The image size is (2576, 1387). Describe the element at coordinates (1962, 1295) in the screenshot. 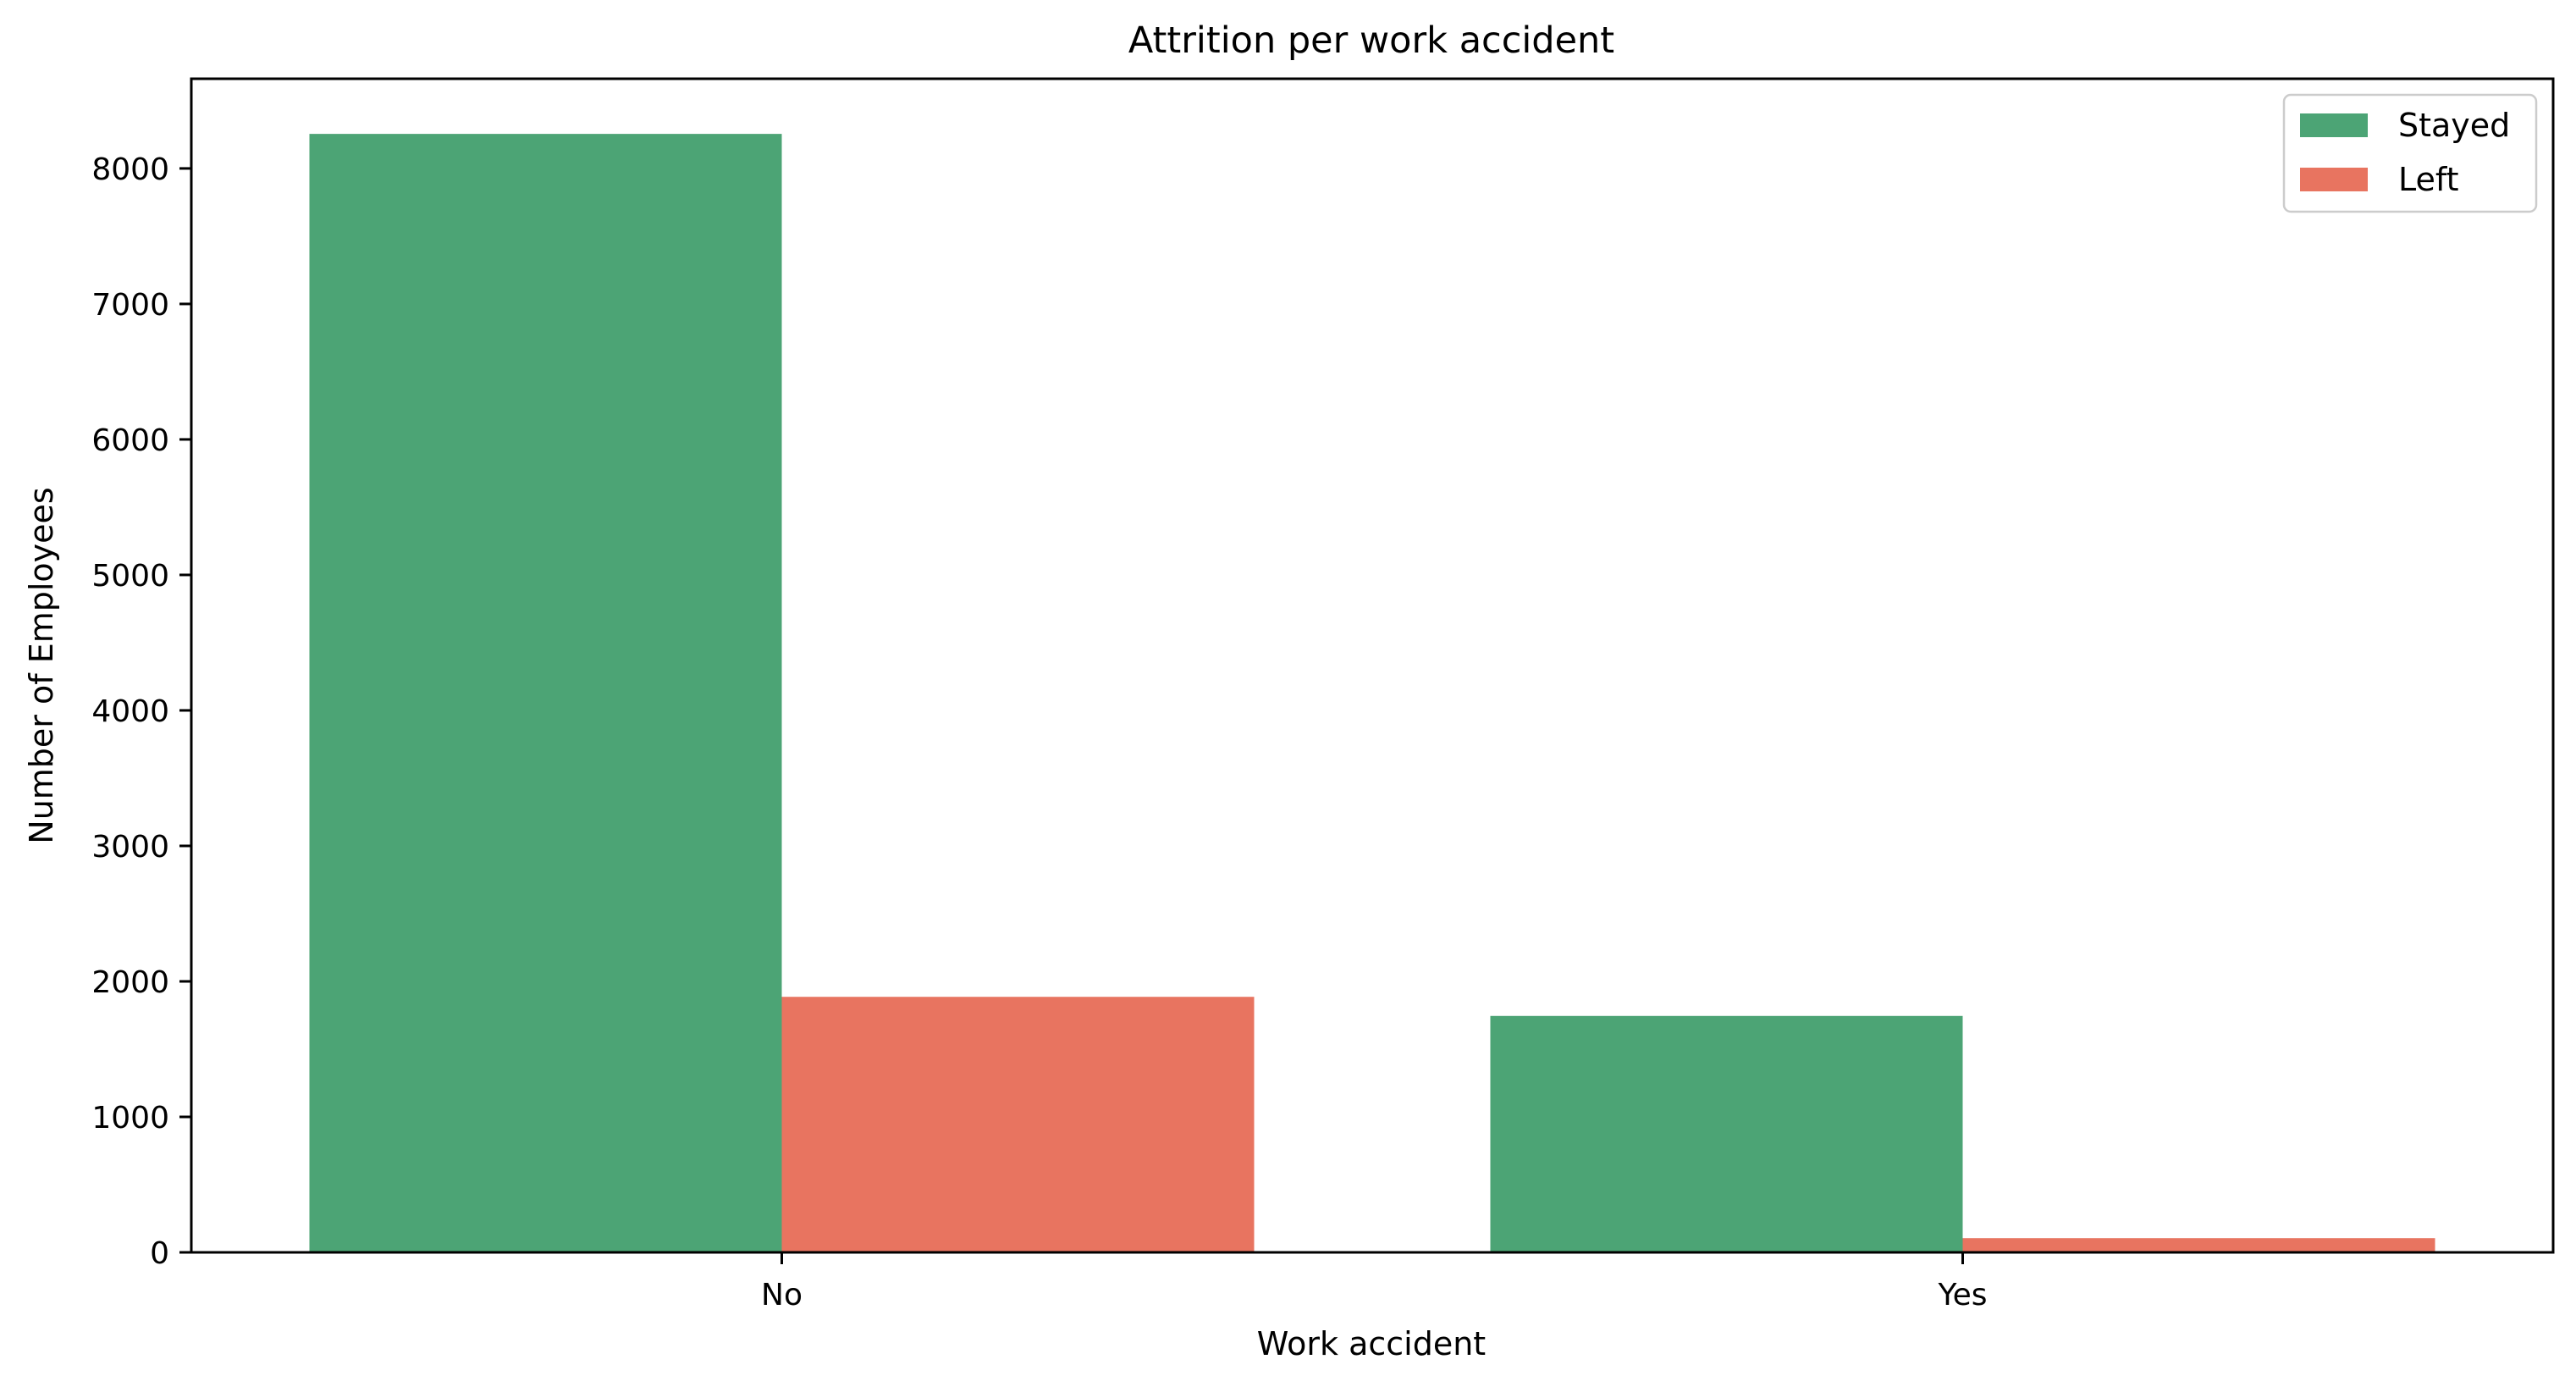

I see `x-tick-label: Yes` at that location.